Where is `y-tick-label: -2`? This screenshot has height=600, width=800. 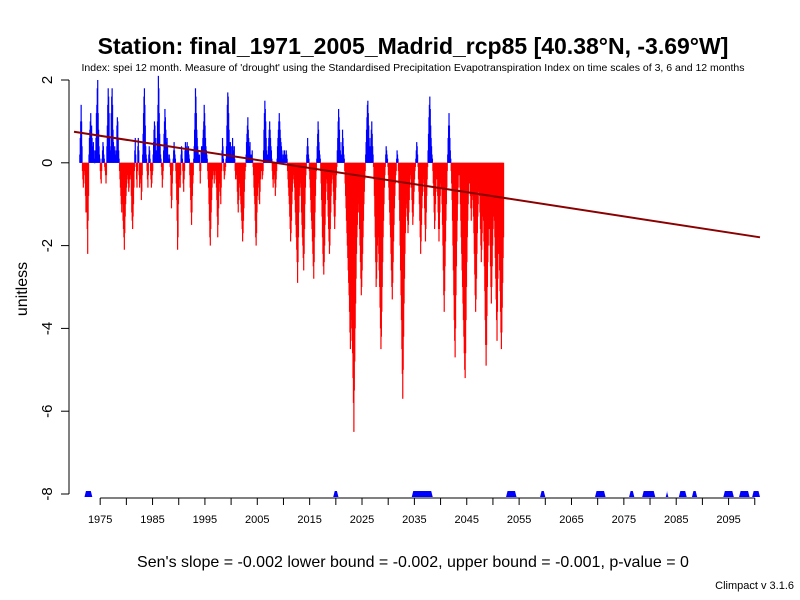
y-tick-label: -2 is located at coordinates (47, 245).